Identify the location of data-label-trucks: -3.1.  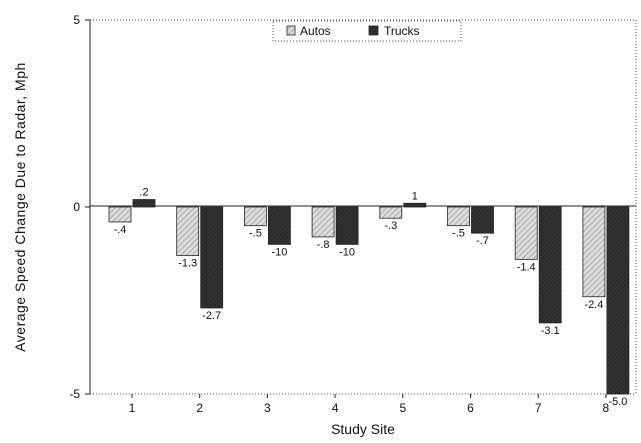
(550, 331).